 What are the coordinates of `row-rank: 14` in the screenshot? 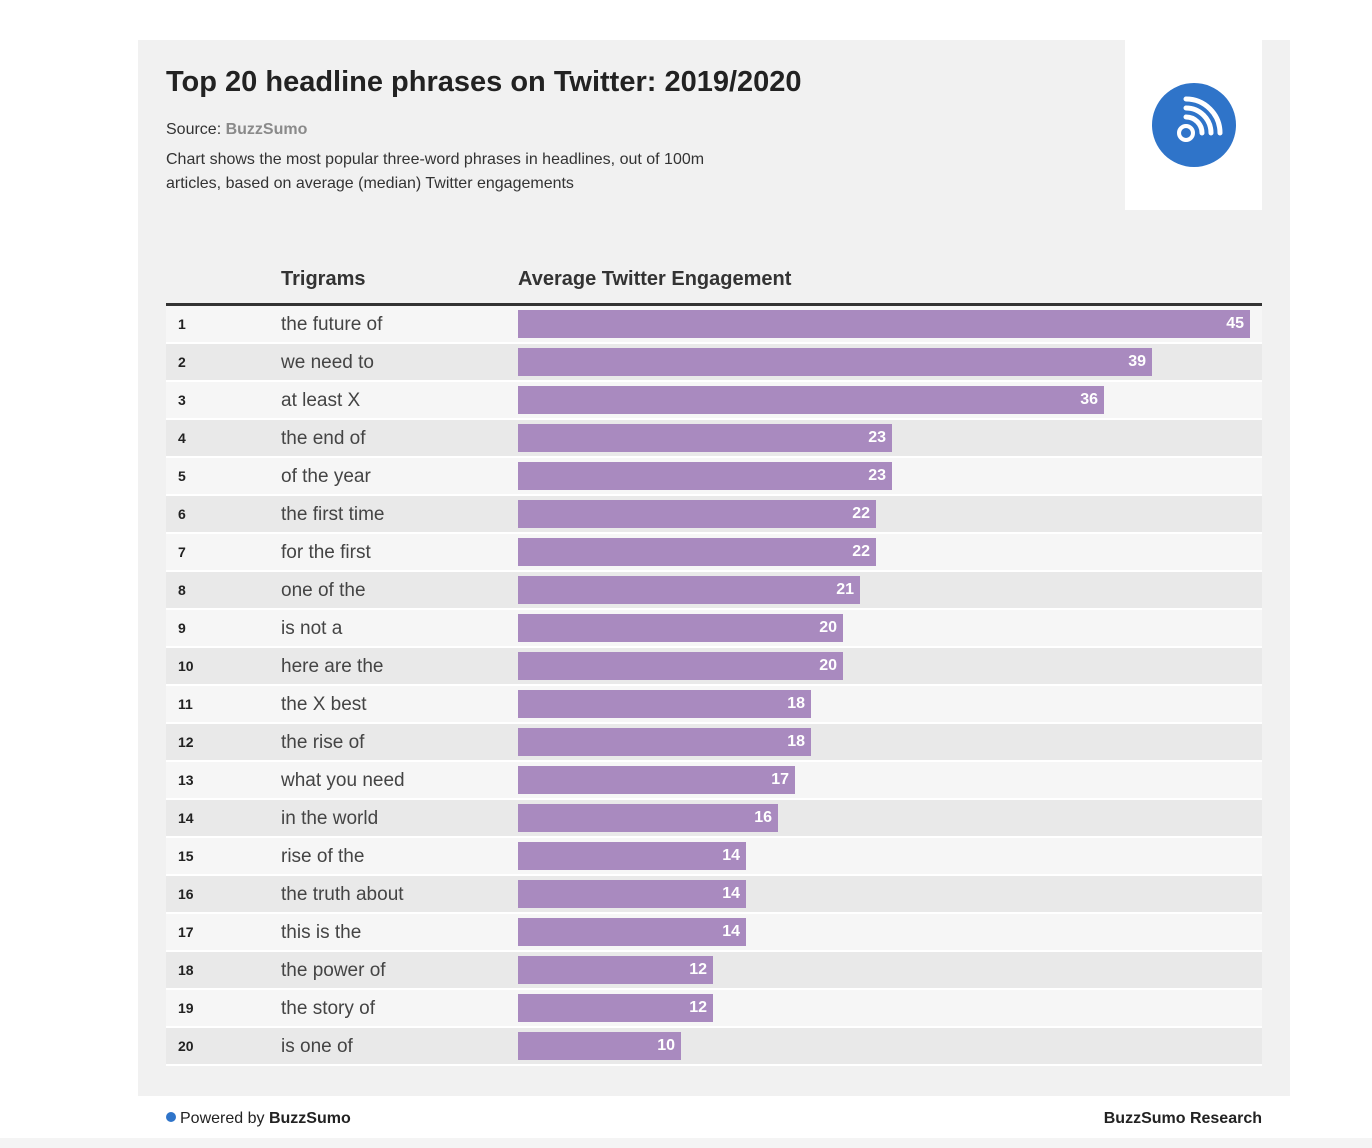 It's located at (186, 818).